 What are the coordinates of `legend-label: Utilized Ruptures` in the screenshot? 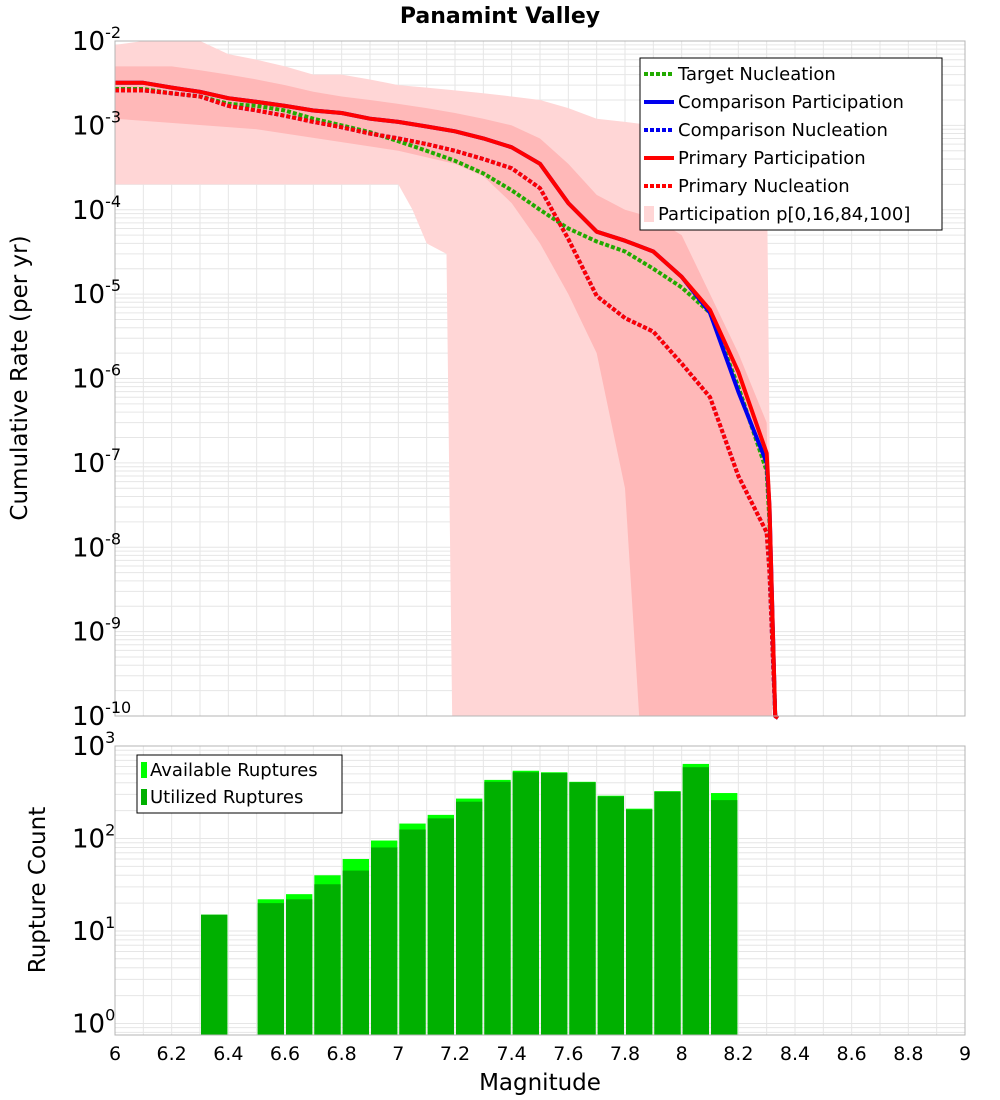 It's located at (226, 797).